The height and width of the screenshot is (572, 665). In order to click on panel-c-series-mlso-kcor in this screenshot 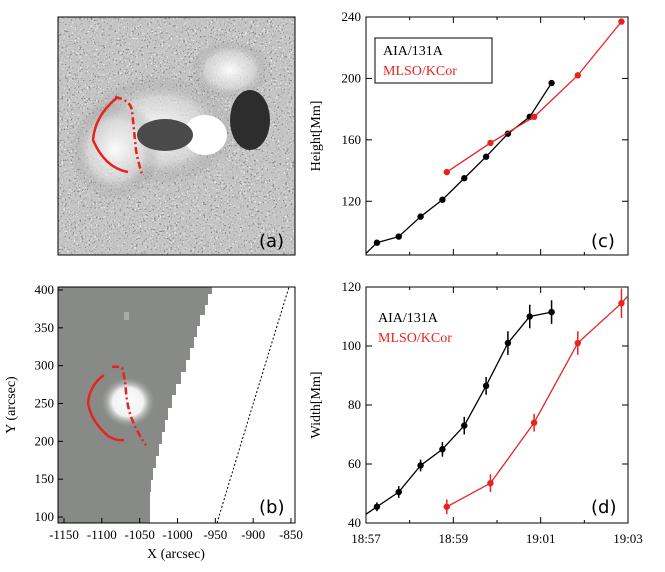, I will do `click(534, 97)`.